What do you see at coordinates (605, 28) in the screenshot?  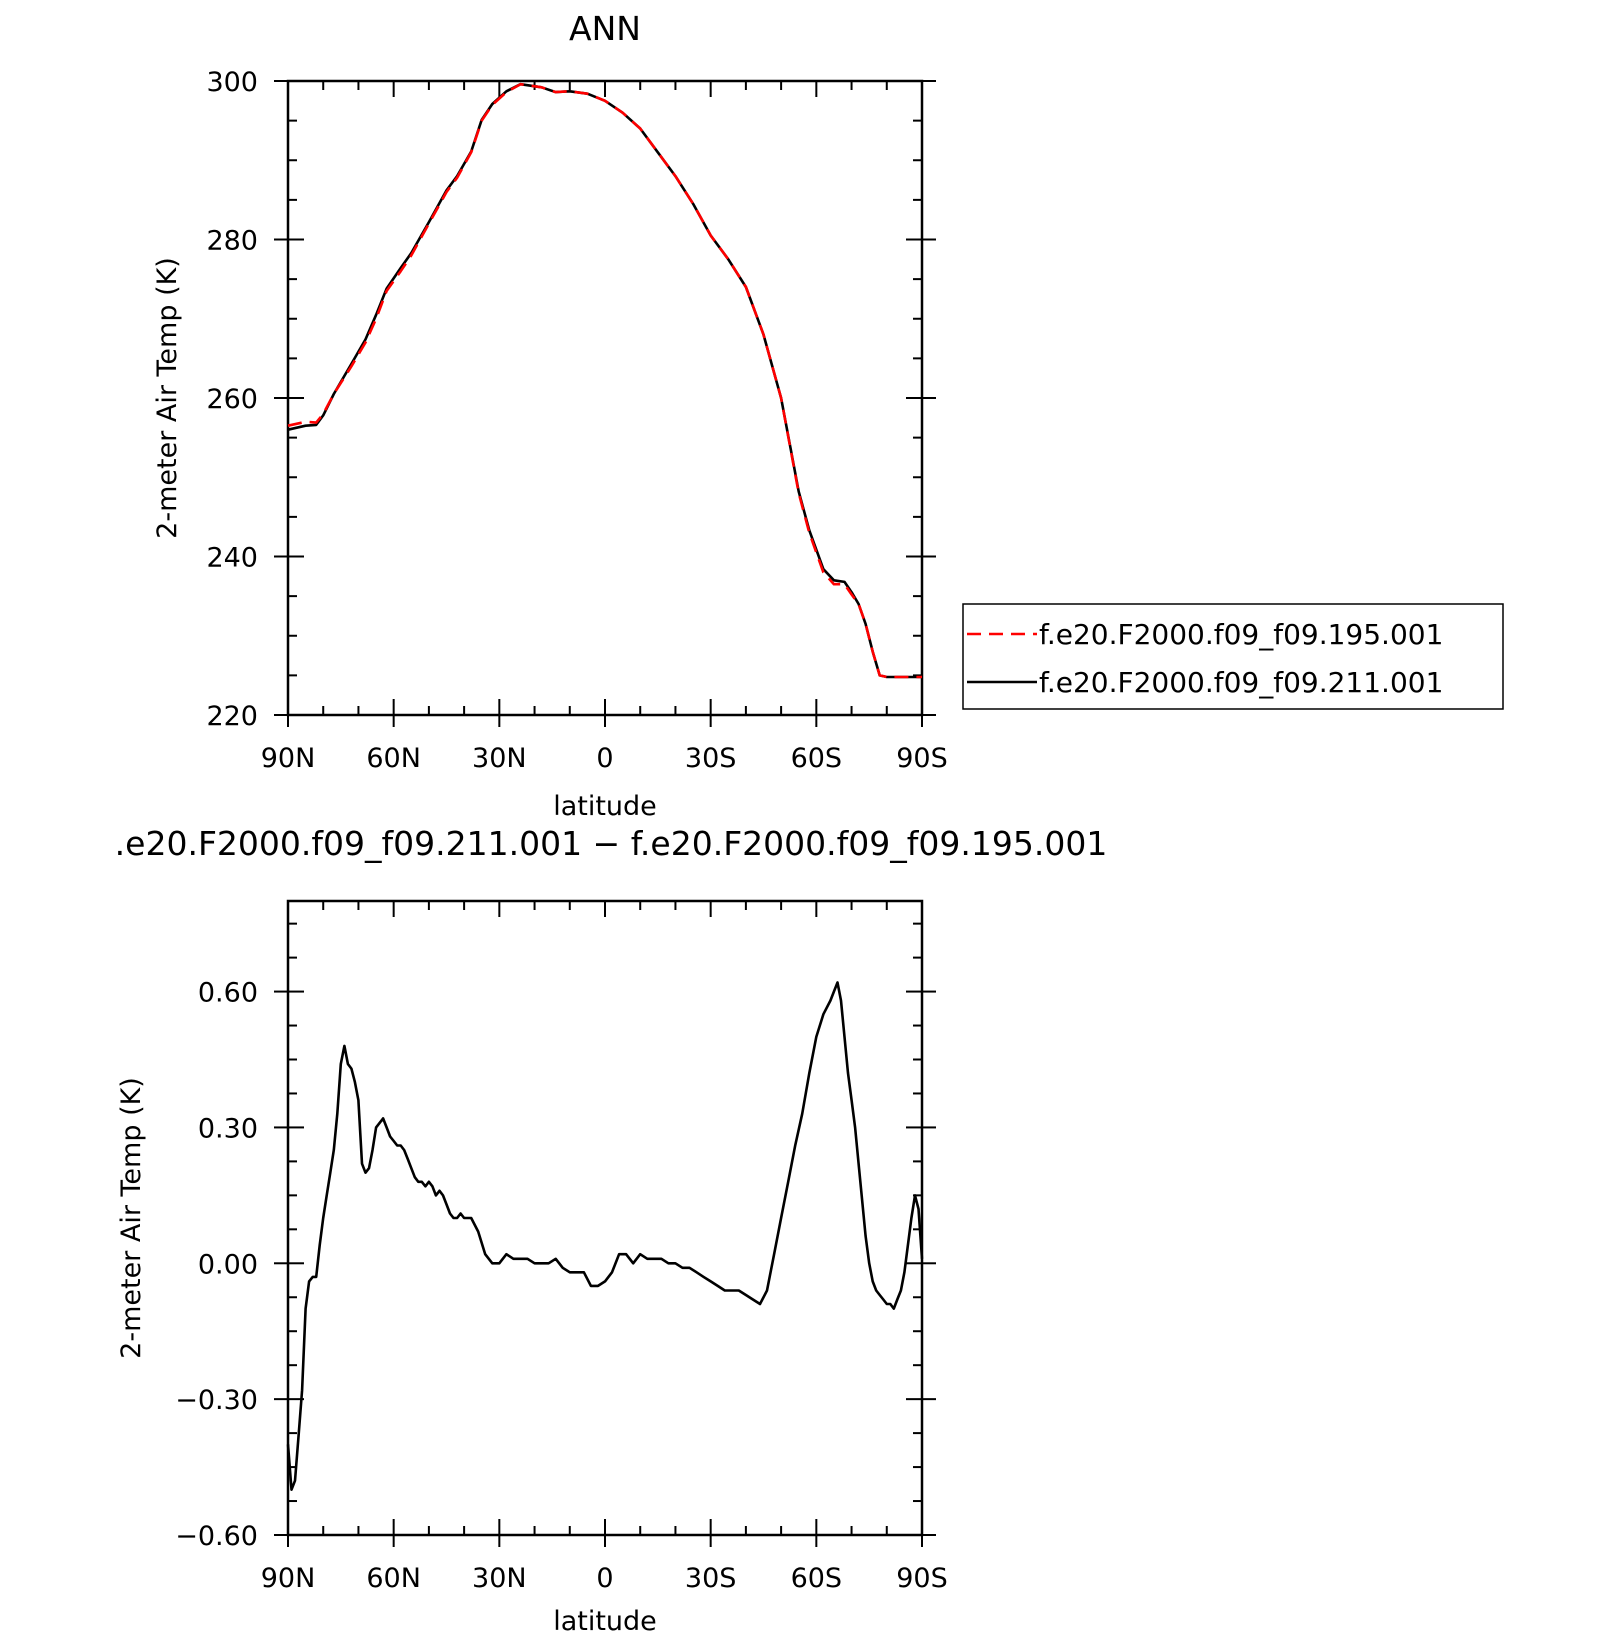 I see `chart-title: ANN` at bounding box center [605, 28].